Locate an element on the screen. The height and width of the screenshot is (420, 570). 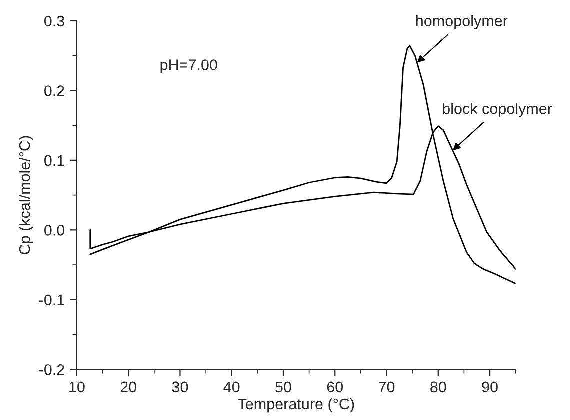
y-tick-label: -0.1 is located at coordinates (52, 300).